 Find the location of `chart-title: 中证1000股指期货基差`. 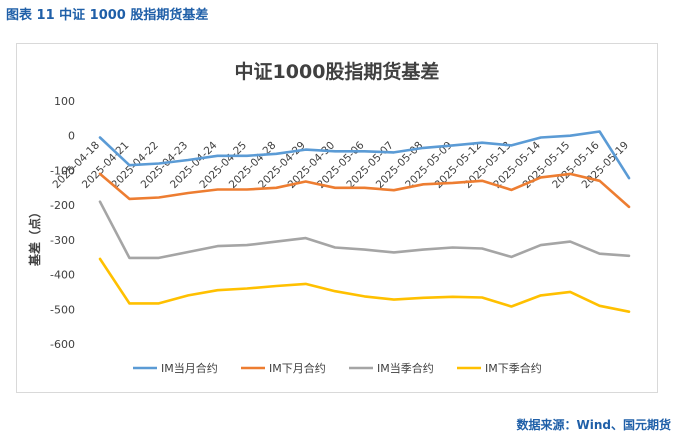

chart-title: 中证1000股指期货基差 is located at coordinates (337, 71).